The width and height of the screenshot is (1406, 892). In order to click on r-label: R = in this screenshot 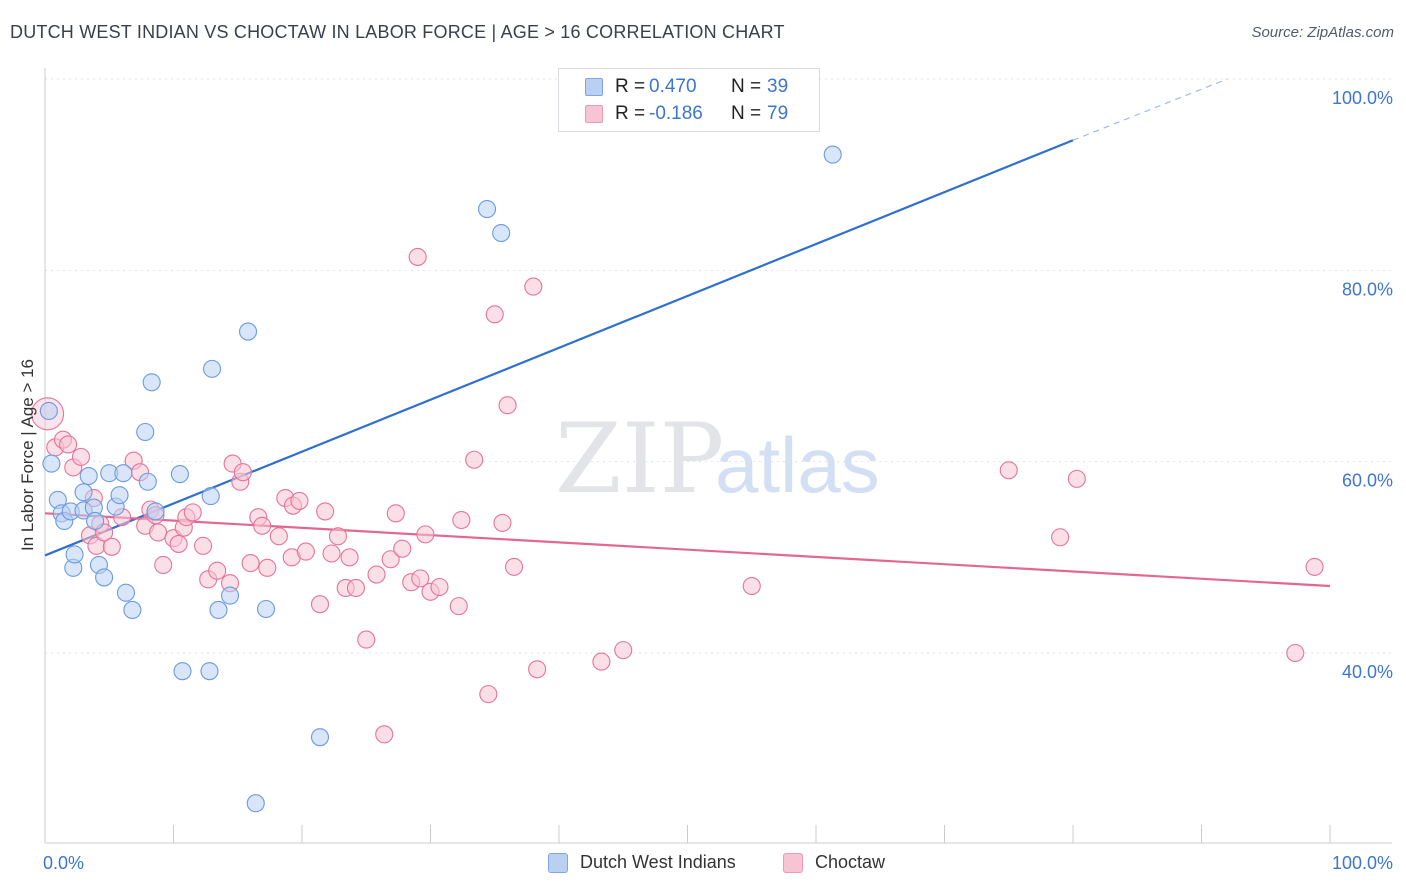, I will do `click(630, 113)`.